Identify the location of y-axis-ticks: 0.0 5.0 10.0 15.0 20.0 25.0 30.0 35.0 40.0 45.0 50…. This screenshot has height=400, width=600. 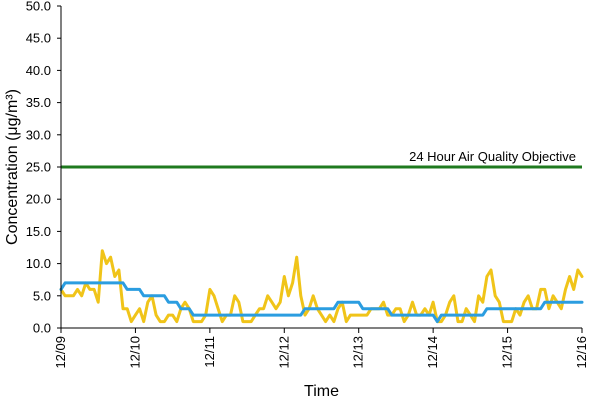
(43, 168).